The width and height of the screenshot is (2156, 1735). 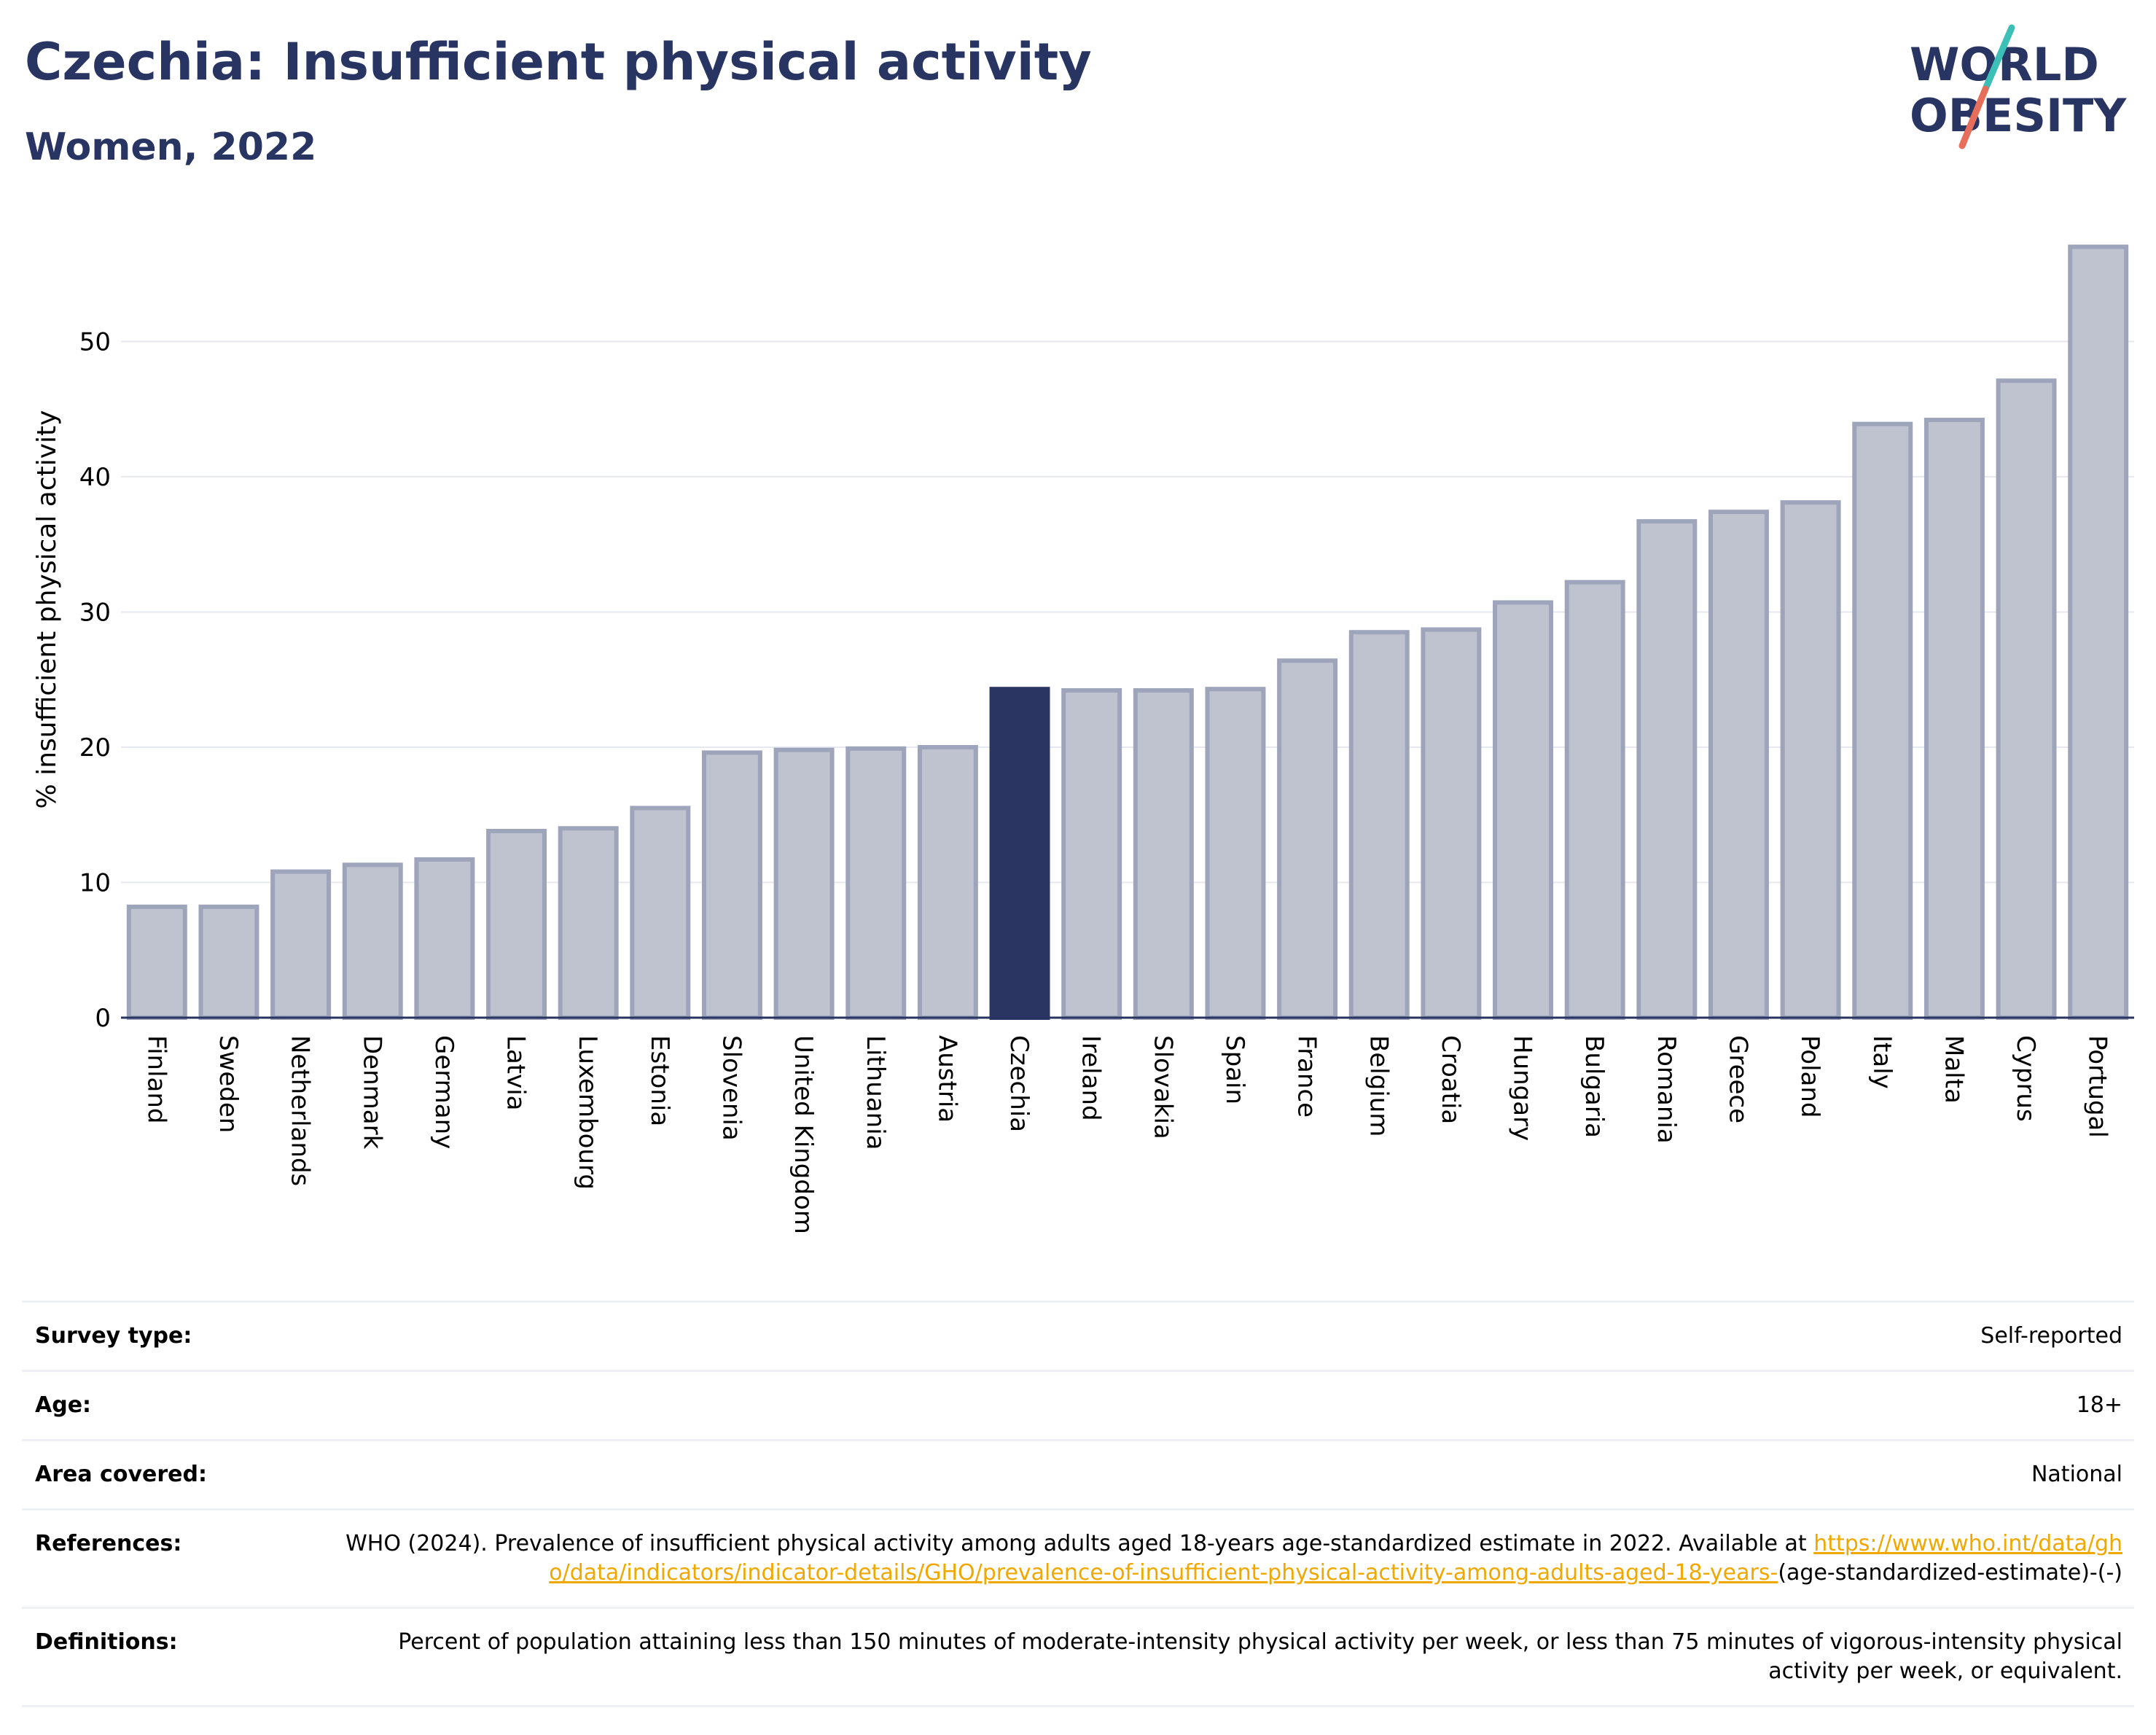 I want to click on area-value: National, so click(x=2077, y=1474).